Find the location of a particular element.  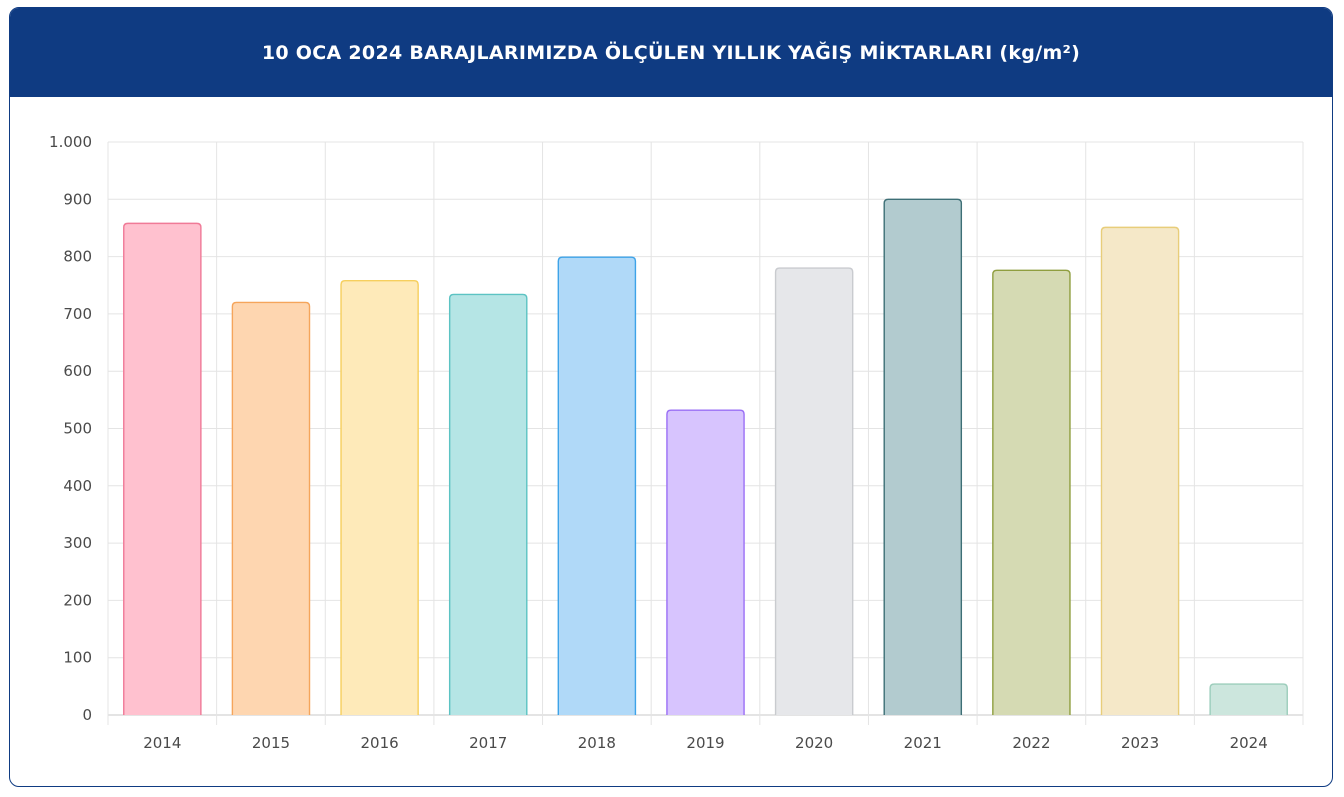

bar-fill-2016 is located at coordinates (380, 497).